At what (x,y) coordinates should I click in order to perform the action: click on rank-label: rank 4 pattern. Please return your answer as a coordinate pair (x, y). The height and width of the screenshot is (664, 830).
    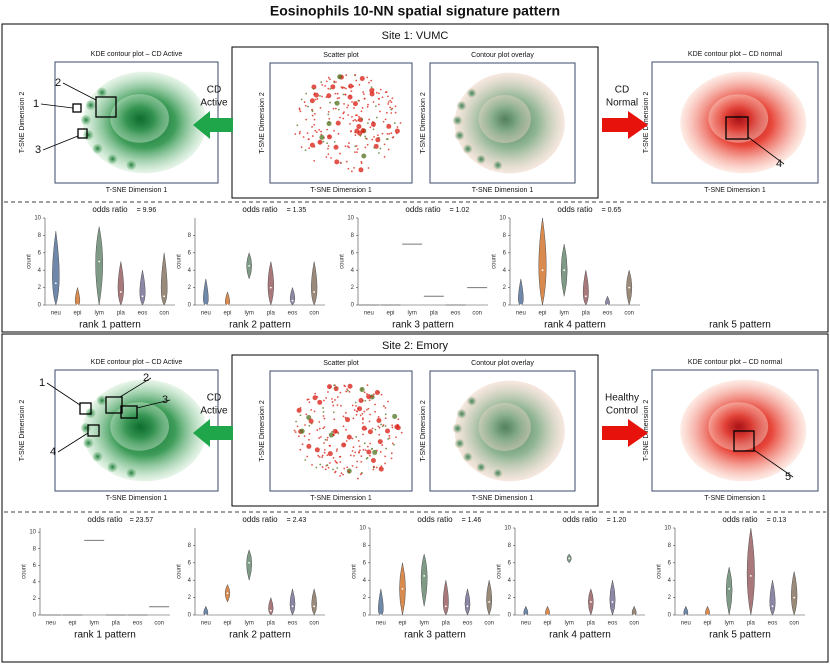
    Looking at the image, I should click on (575, 325).